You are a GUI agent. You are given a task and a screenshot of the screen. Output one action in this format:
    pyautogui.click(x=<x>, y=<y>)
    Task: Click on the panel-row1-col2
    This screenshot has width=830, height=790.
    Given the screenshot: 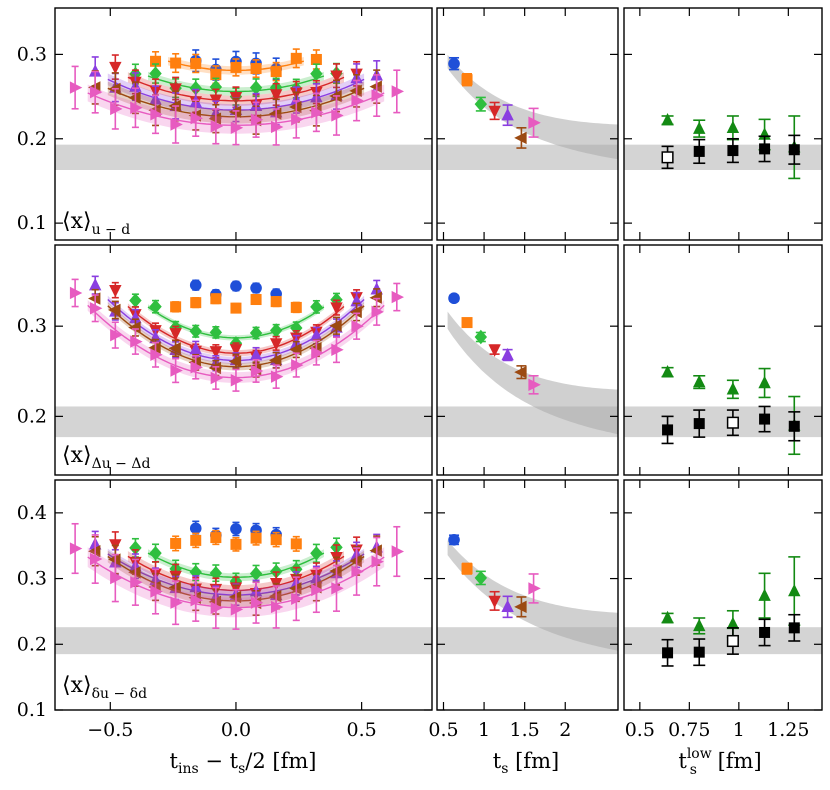 What is the action you would take?
    pyautogui.click(x=527, y=124)
    